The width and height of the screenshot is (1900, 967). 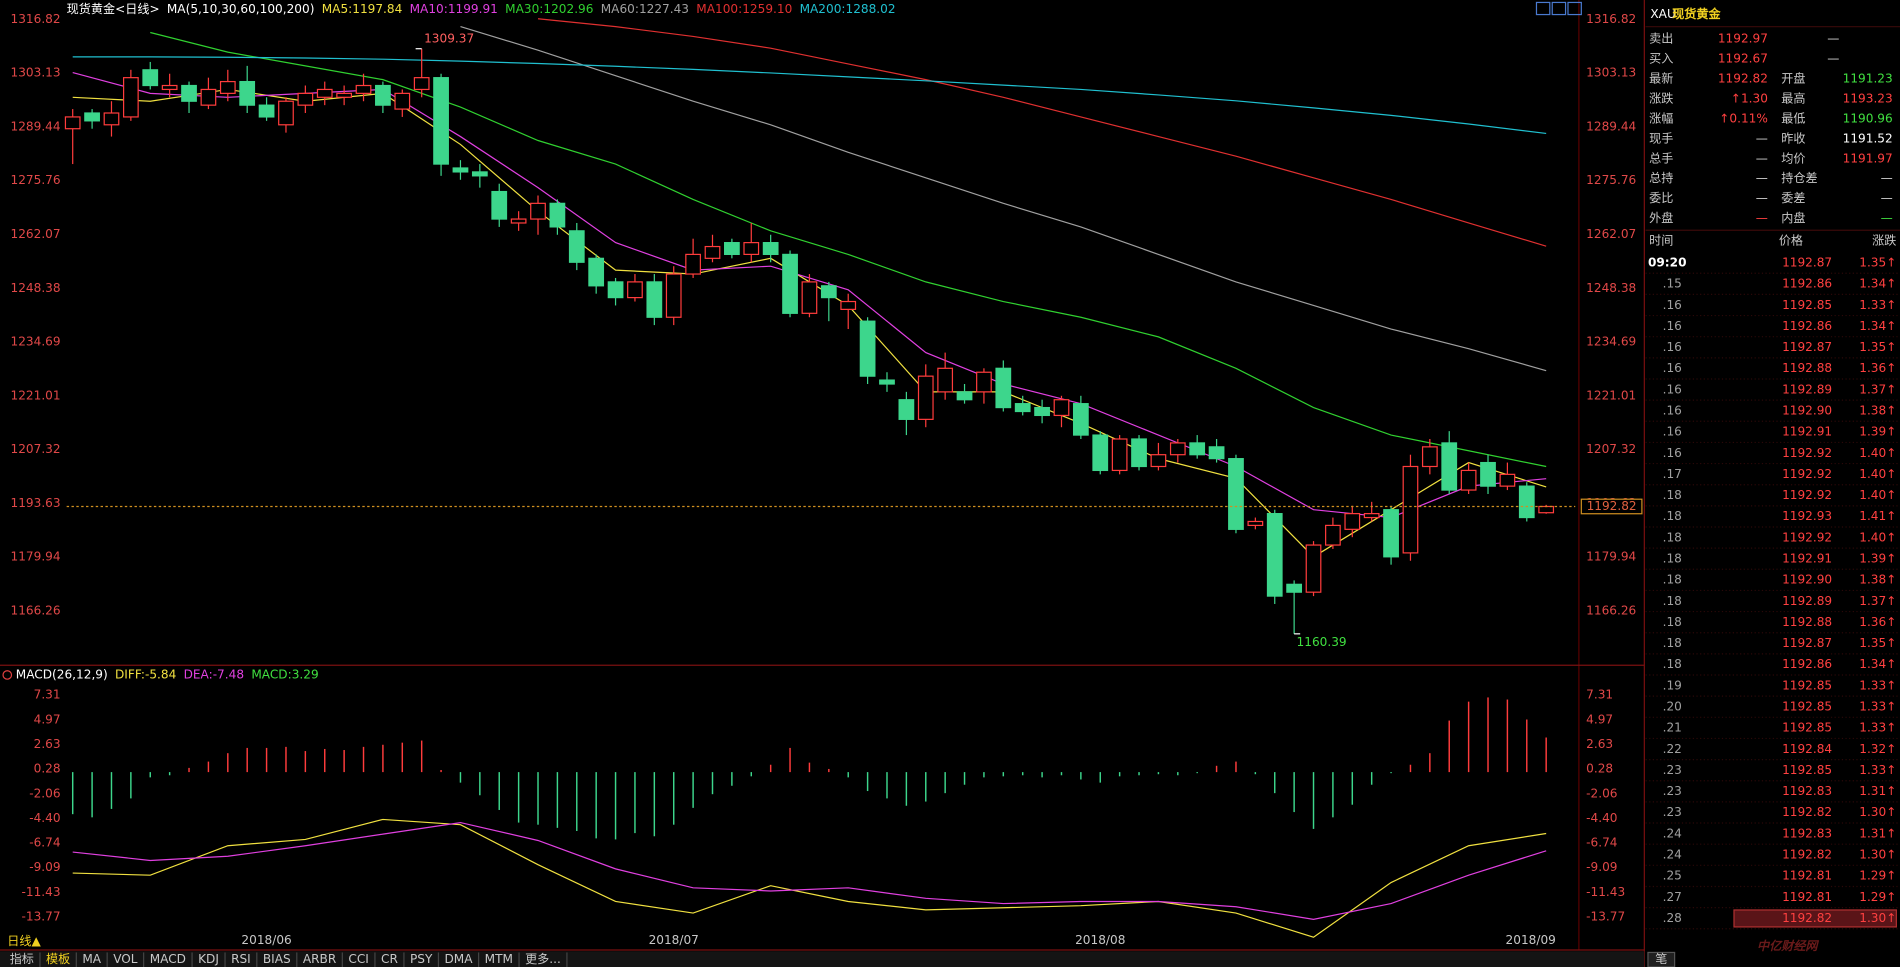 I want to click on toolbar-tab: ARBR, so click(x=320, y=959).